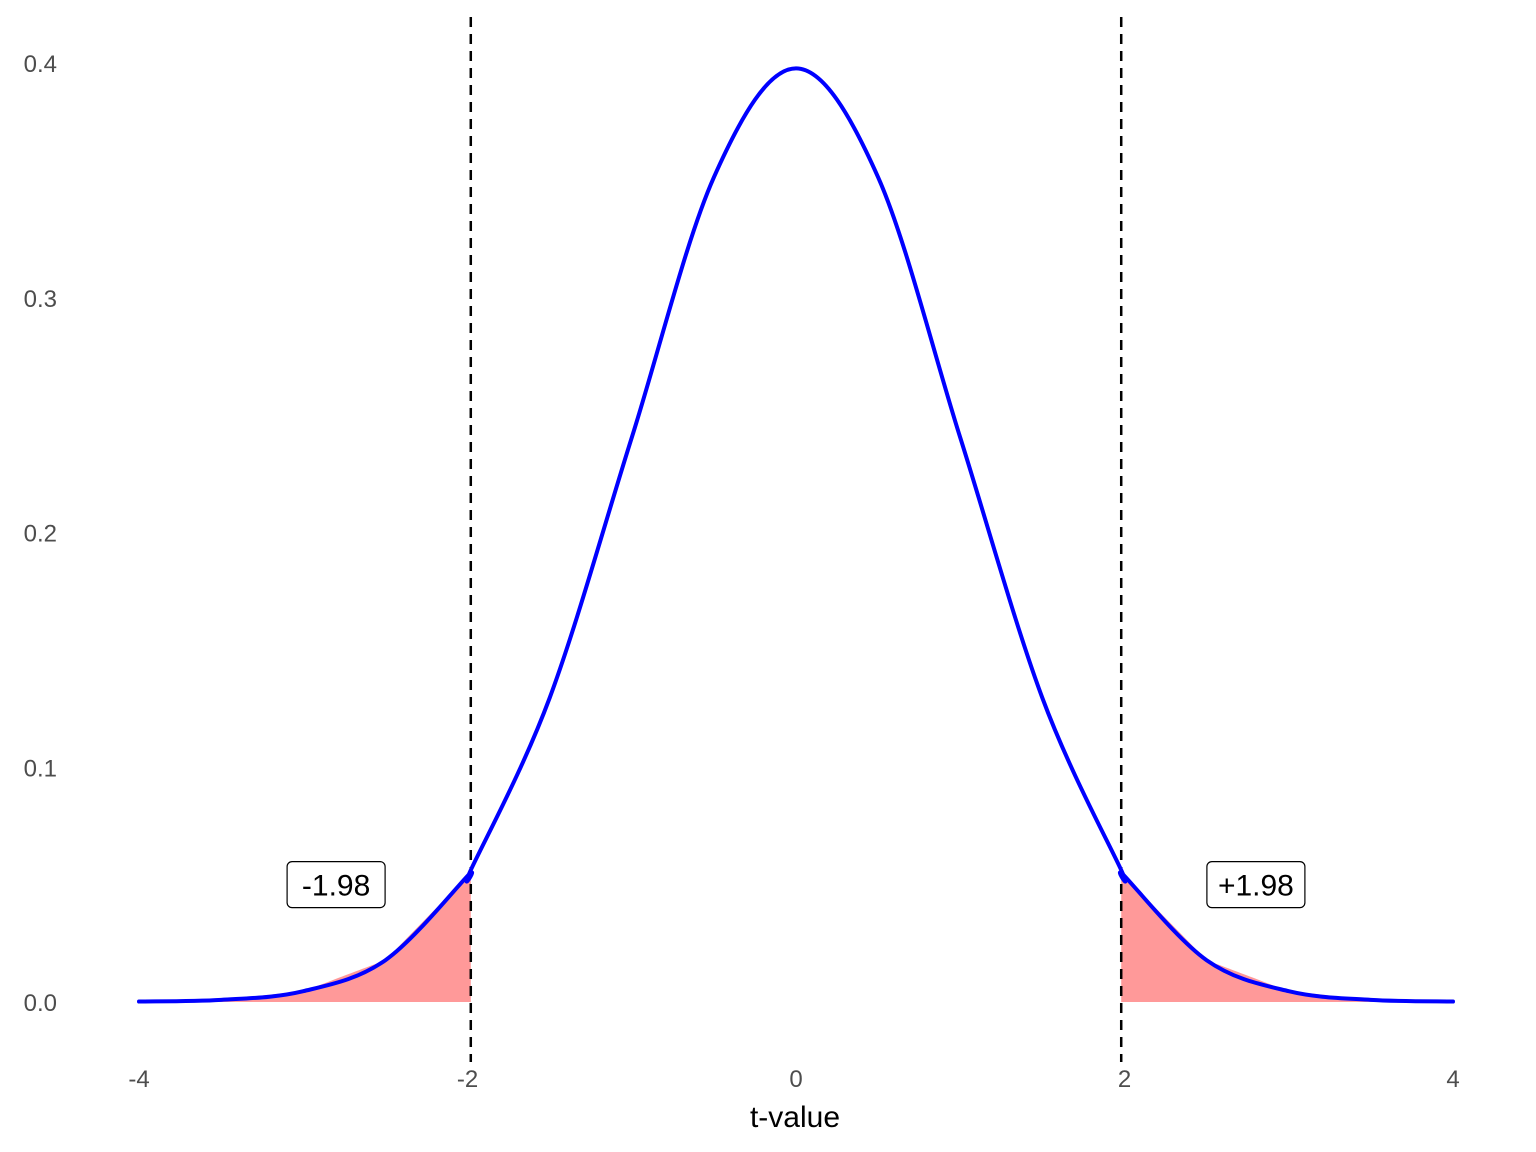  Describe the element at coordinates (40, 64) in the screenshot. I see `y-tick-label: 0.4` at that location.